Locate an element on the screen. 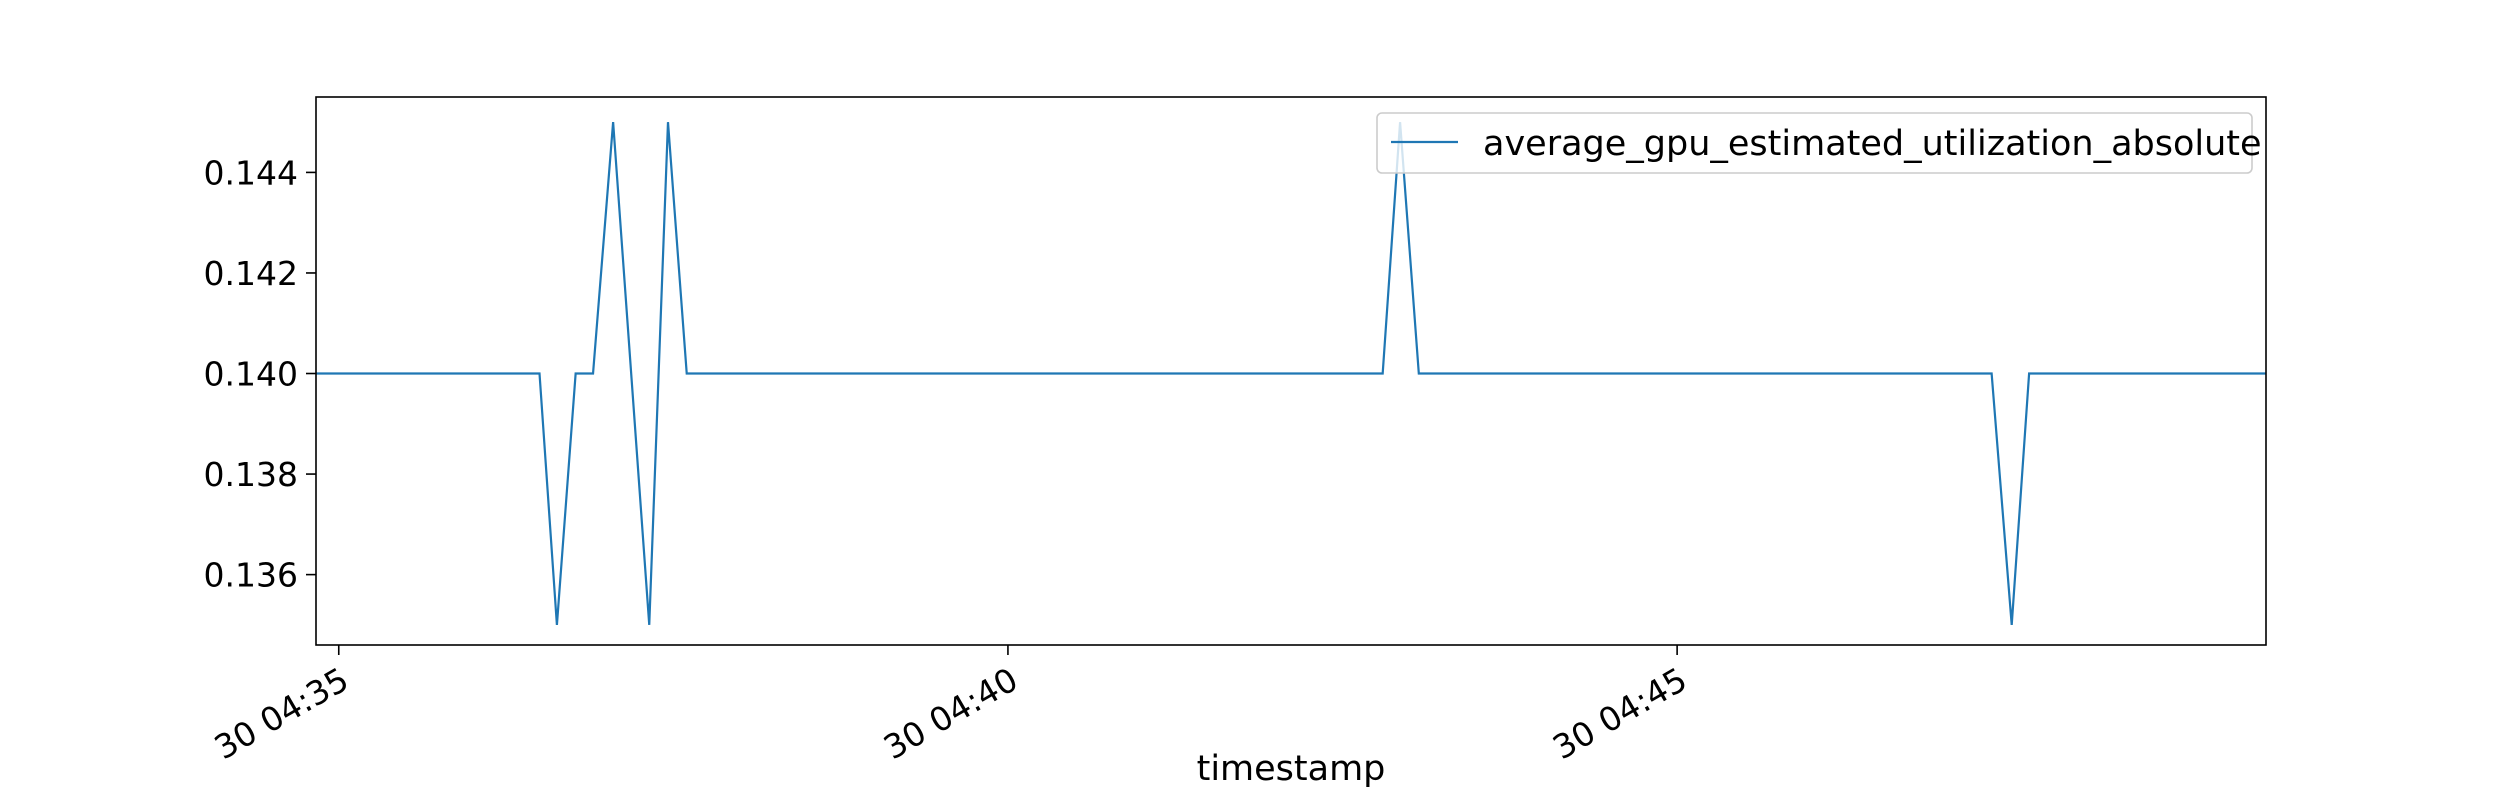 Image resolution: width=2500 pixels, height=800 pixels. y-tick-label: 0.136 is located at coordinates (251, 575).